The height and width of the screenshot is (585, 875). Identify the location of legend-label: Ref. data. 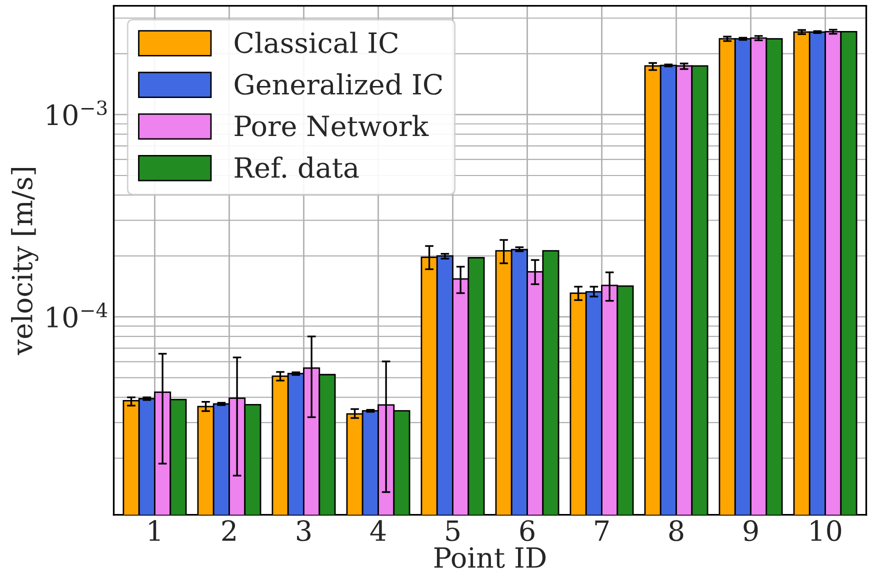
(296, 167).